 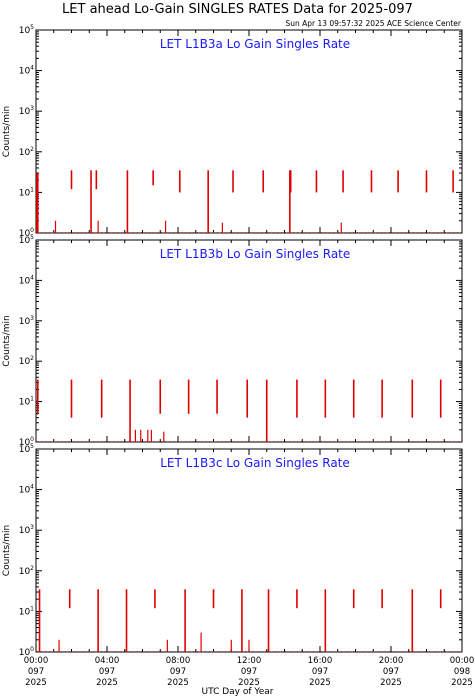 I want to click on x-tick-time: 16:00, so click(x=320, y=661).